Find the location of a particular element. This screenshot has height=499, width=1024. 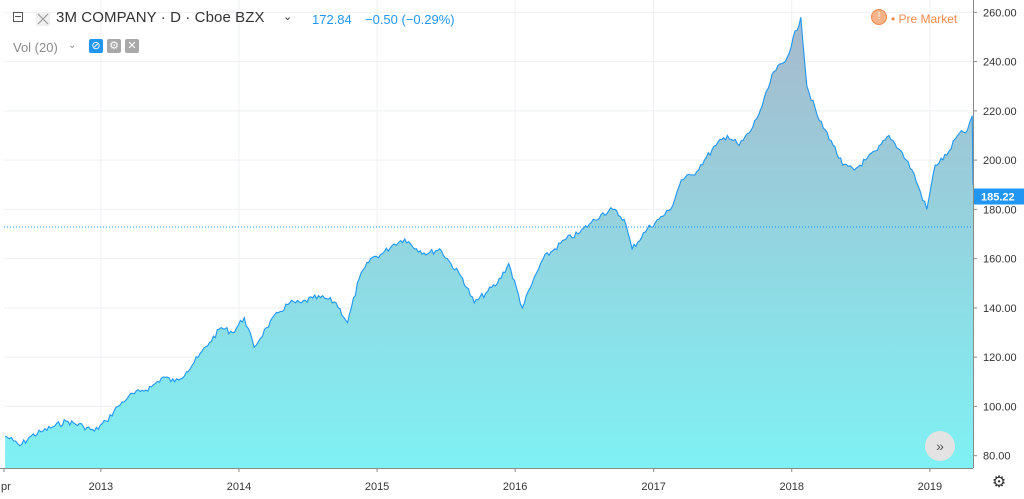

last-value-label: 185.22 is located at coordinates (998, 198).